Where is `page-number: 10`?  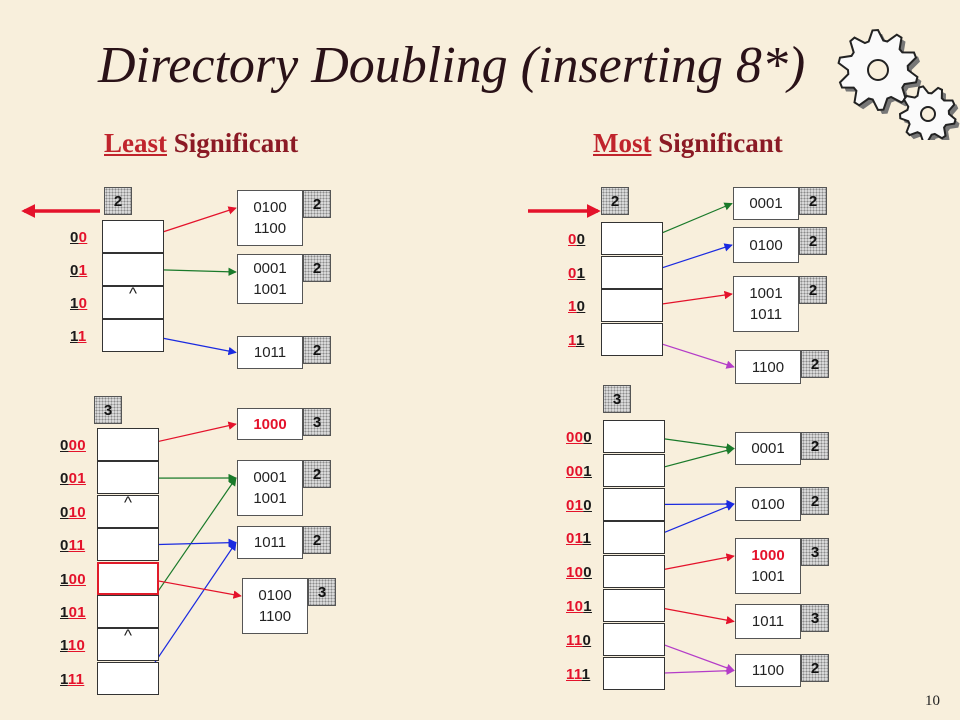 page-number: 10 is located at coordinates (932, 701).